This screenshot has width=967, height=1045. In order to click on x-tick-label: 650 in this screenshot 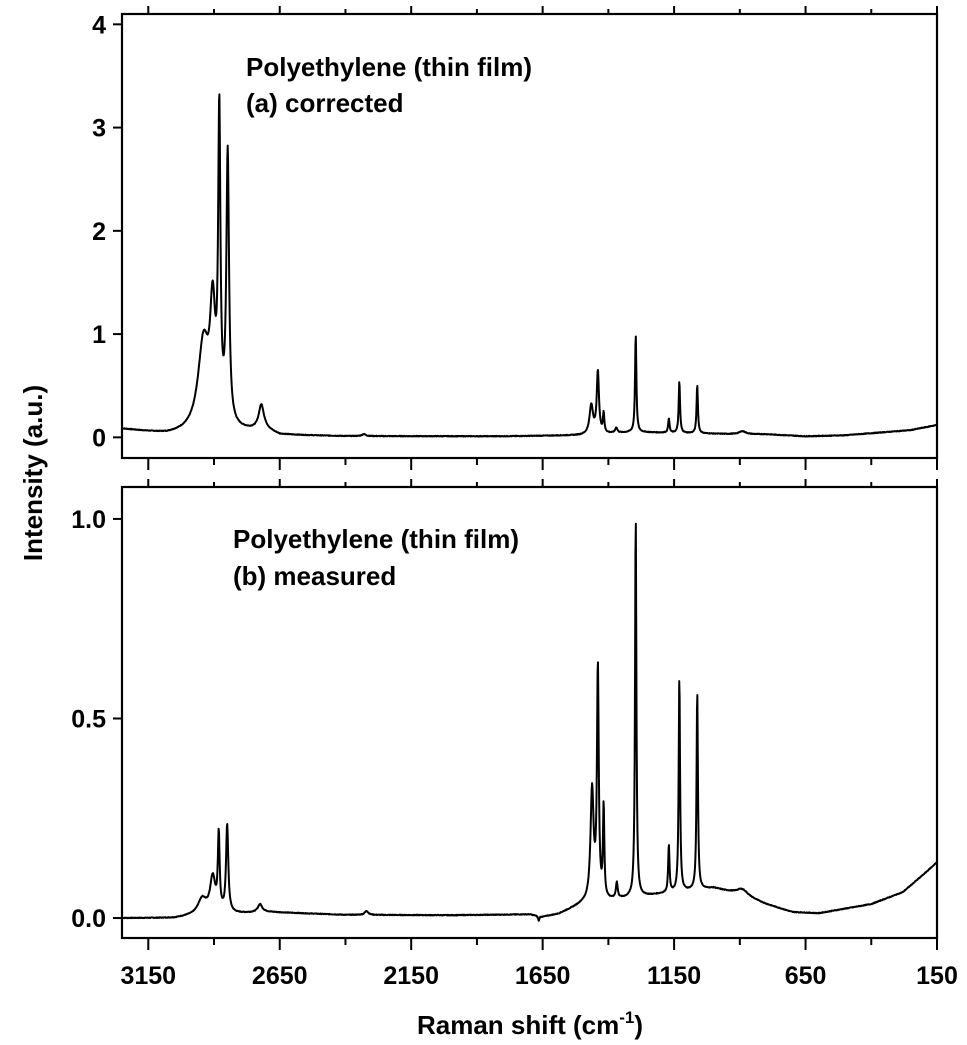, I will do `click(806, 976)`.